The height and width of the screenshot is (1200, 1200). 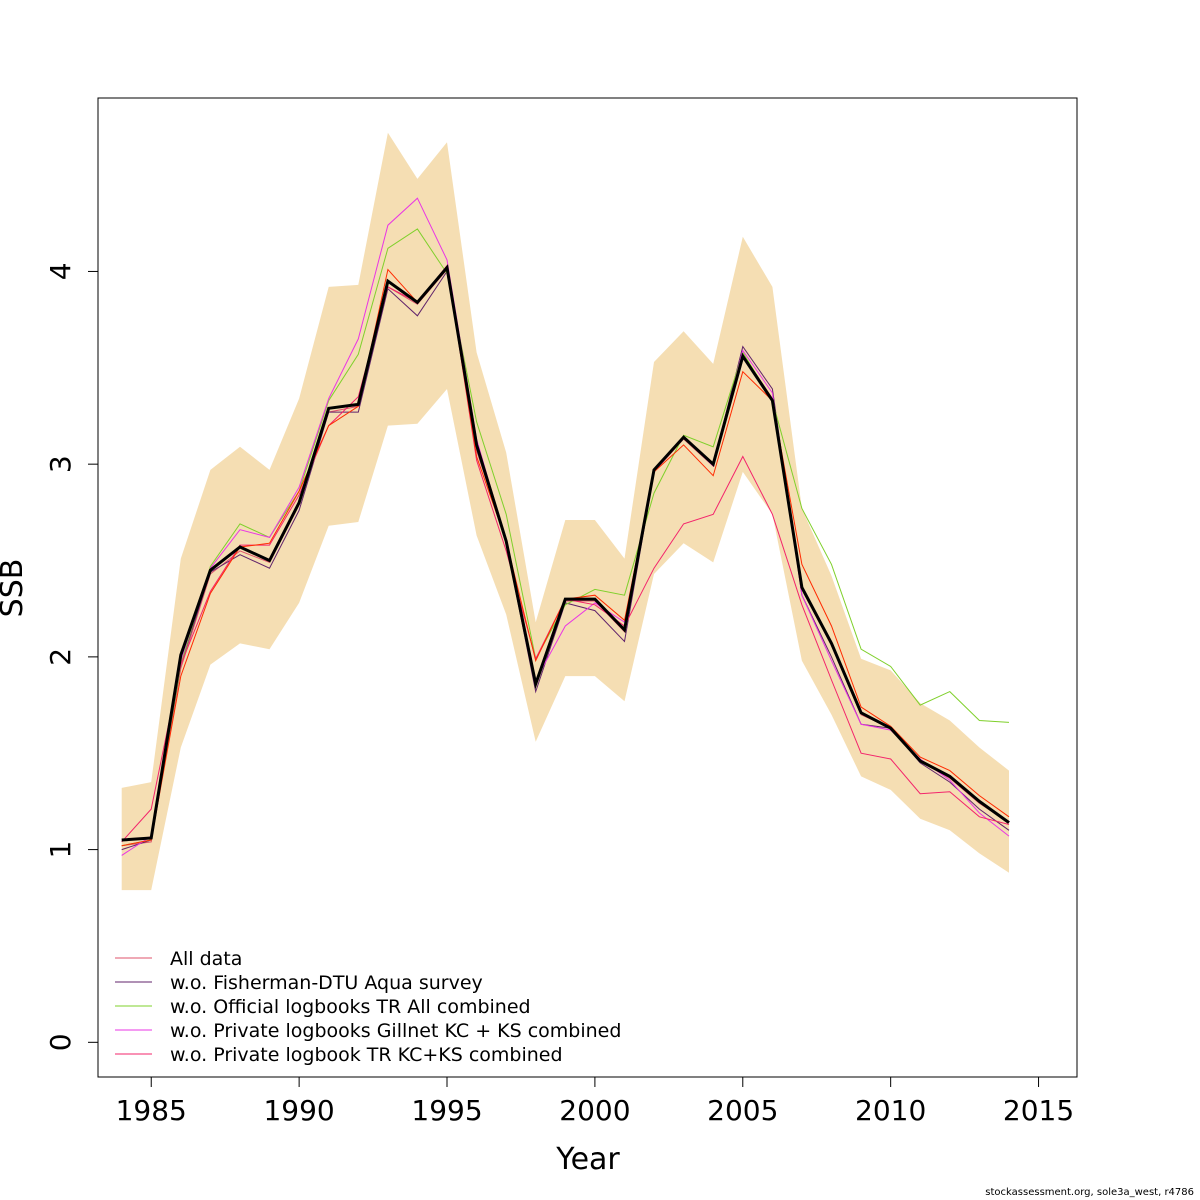 What do you see at coordinates (60, 850) in the screenshot?
I see `y-tick-label: 1` at bounding box center [60, 850].